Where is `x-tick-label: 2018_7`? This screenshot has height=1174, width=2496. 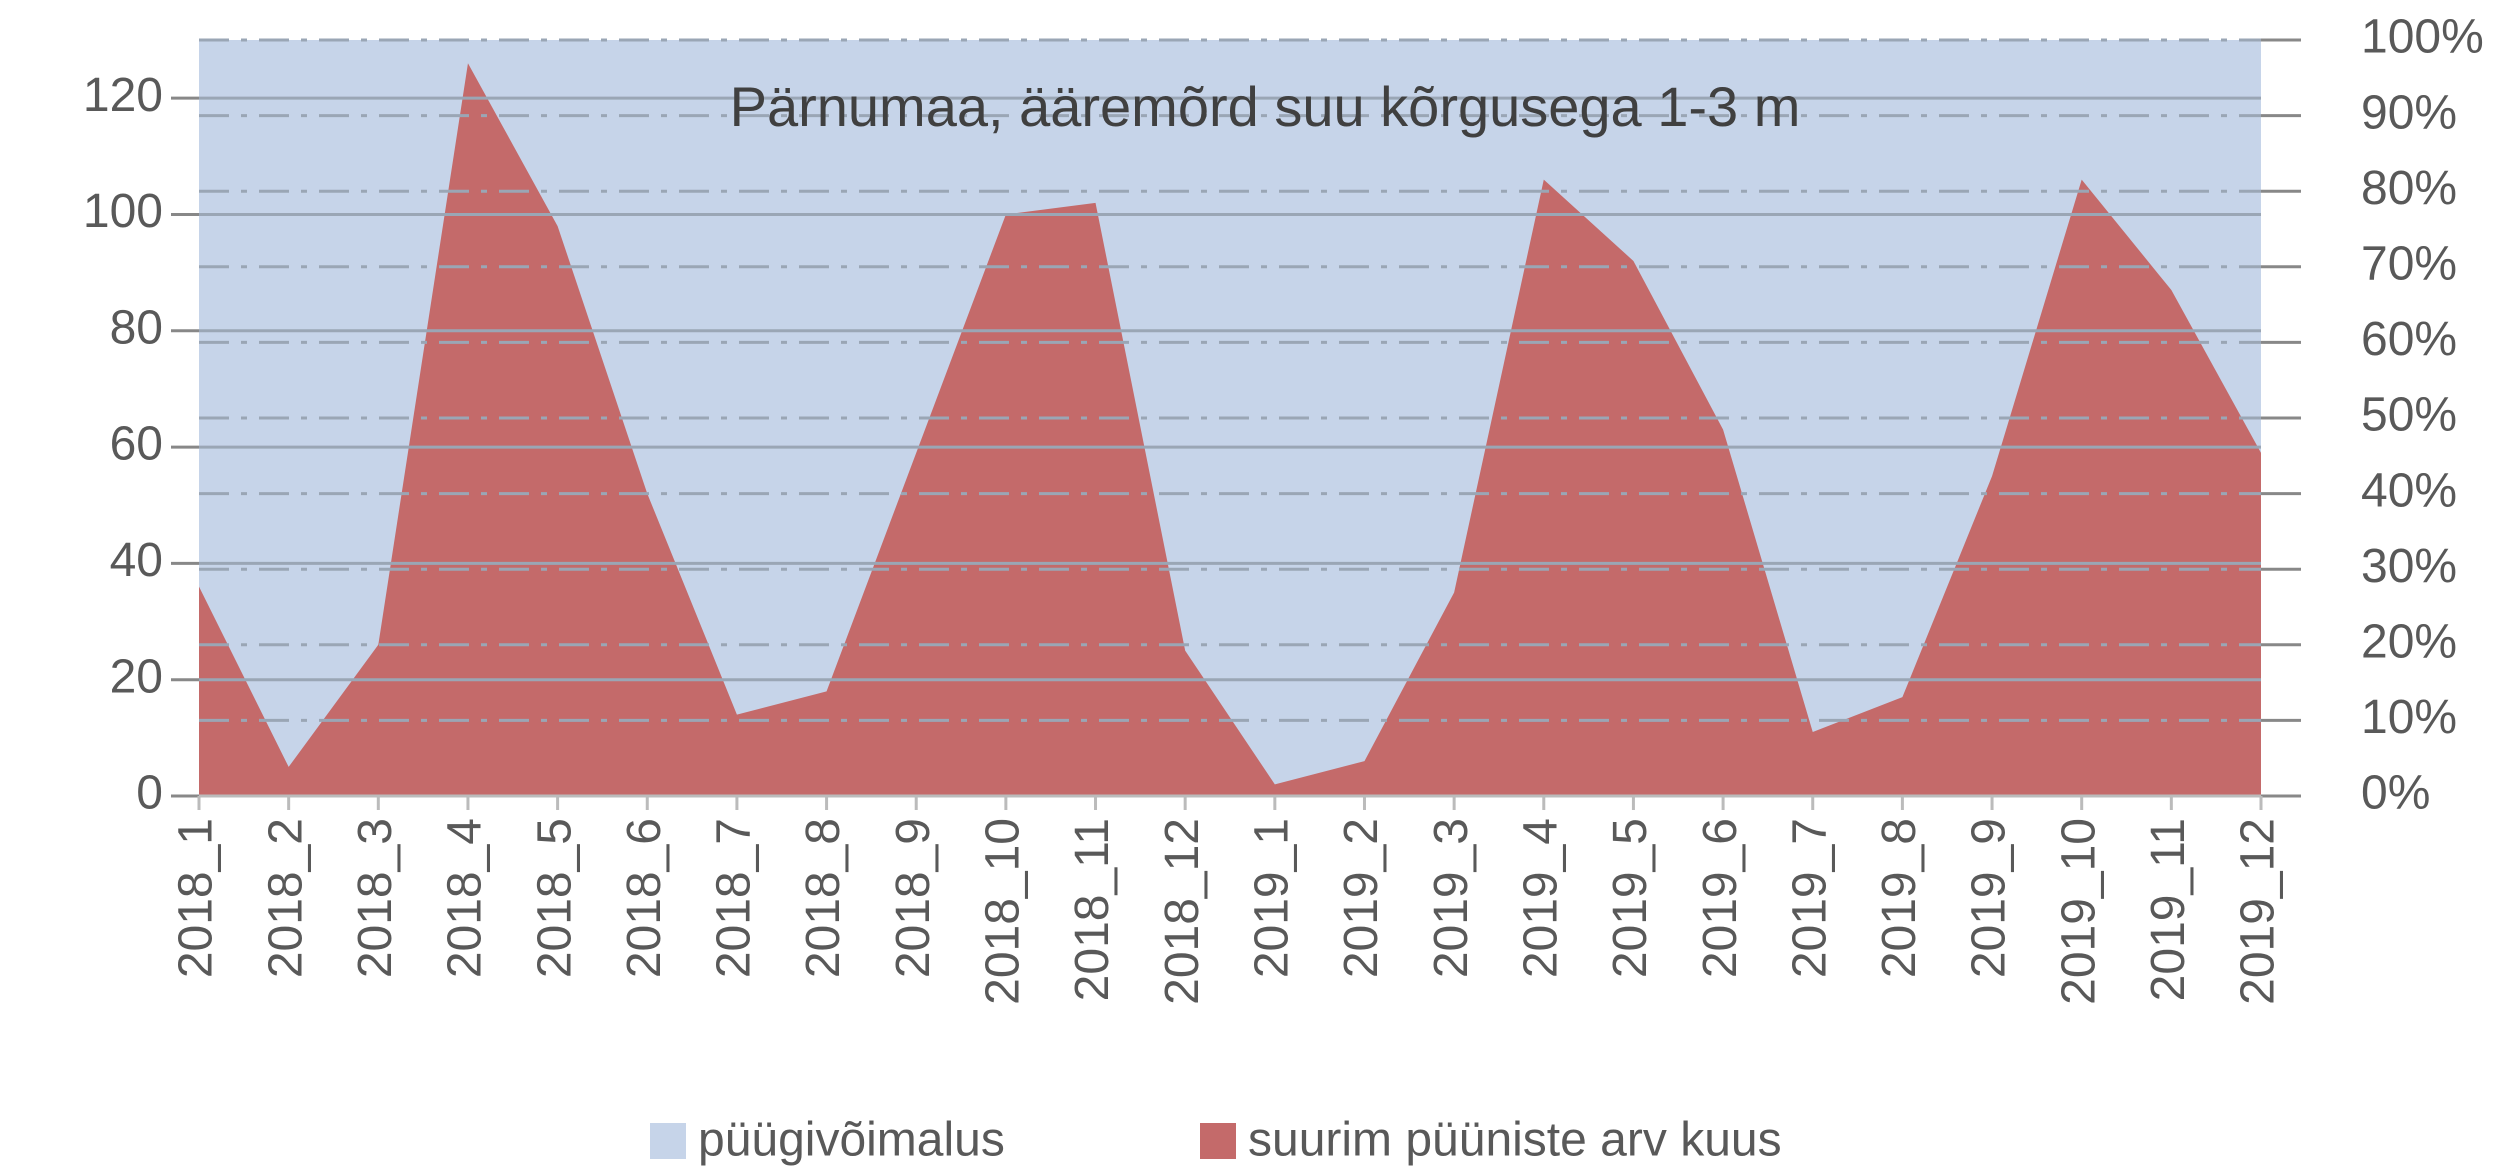 x-tick-label: 2018_7 is located at coordinates (734, 898).